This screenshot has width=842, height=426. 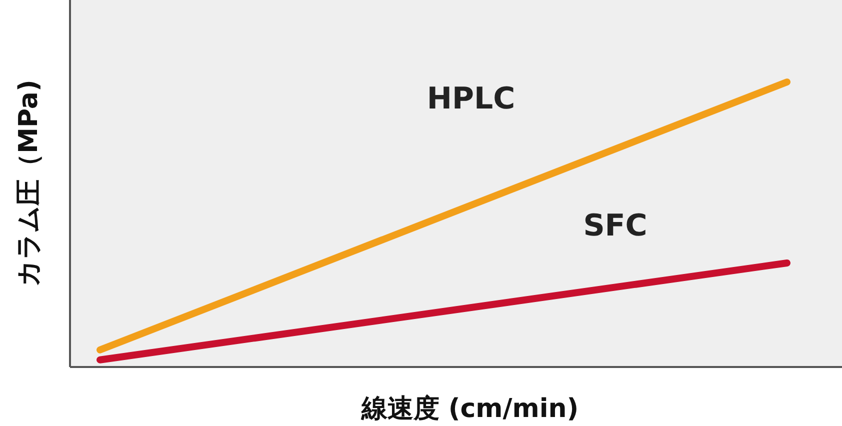 What do you see at coordinates (469, 409) in the screenshot?
I see `x-axis-title: 線速度 (cm/min)` at bounding box center [469, 409].